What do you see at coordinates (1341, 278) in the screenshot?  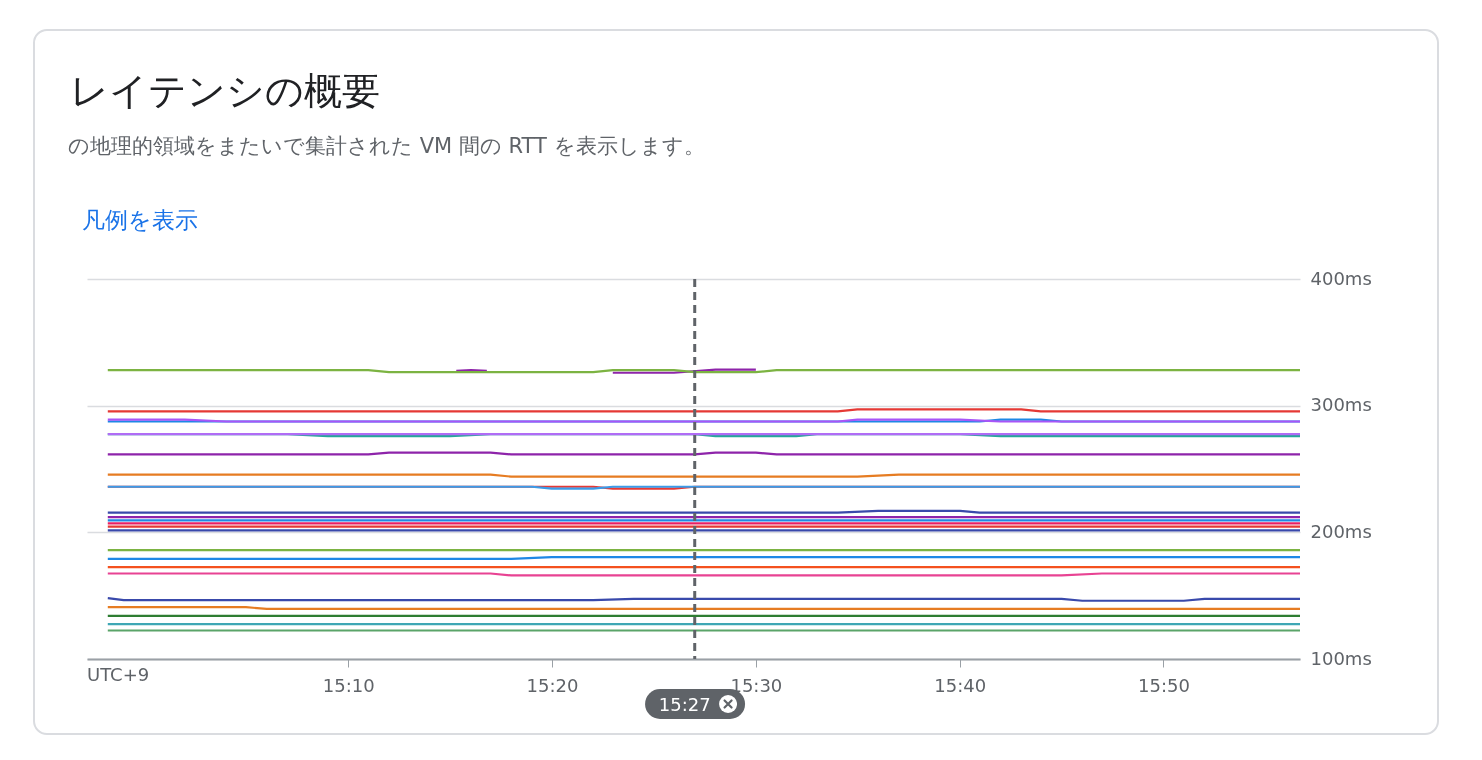 I see `y-tick-label: 400ms` at bounding box center [1341, 278].